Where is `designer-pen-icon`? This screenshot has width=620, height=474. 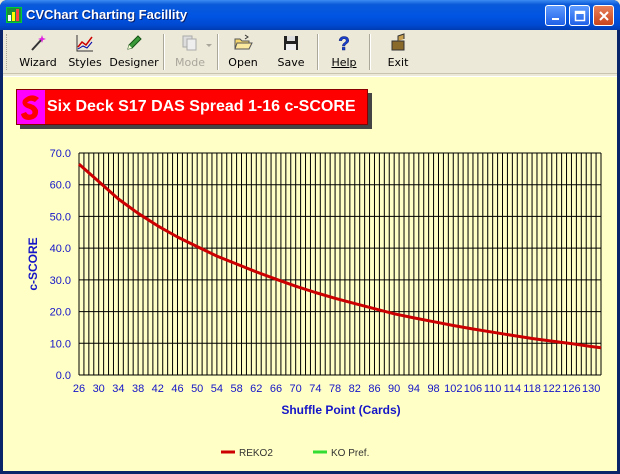
designer-pen-icon is located at coordinates (134, 42).